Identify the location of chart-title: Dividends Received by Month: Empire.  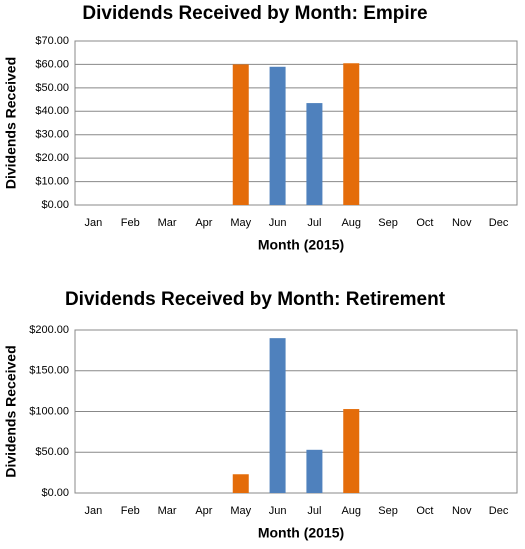
(254, 13).